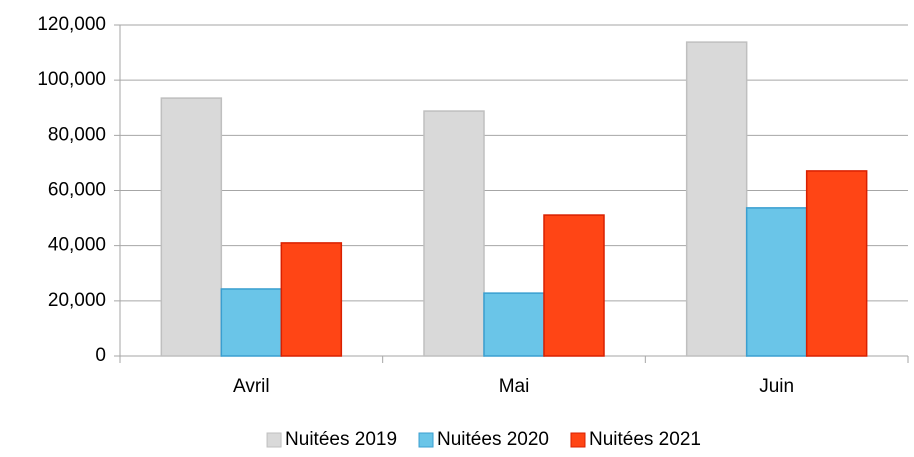 Image resolution: width=914 pixels, height=457 pixels. I want to click on y-tick-label: 40,000, so click(77, 245).